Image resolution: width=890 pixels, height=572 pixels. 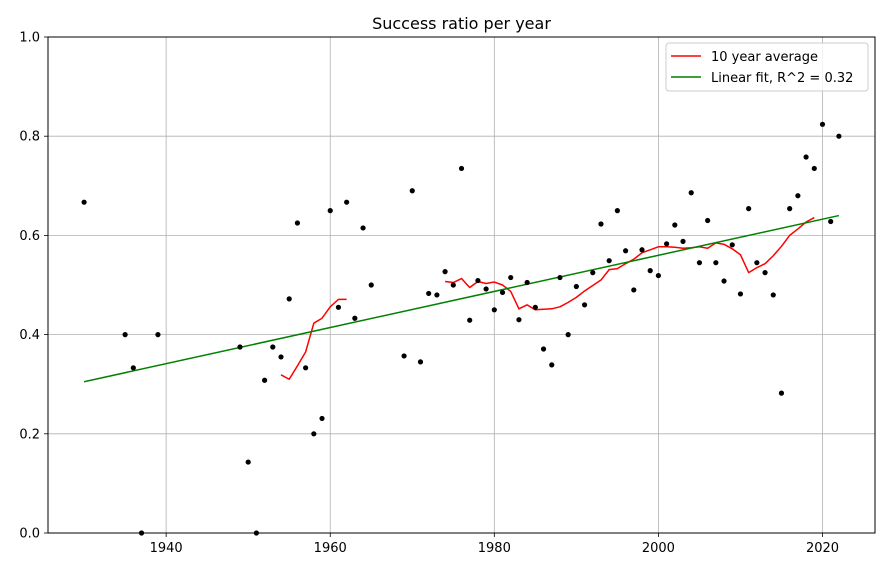 What do you see at coordinates (494, 548) in the screenshot?
I see `x-tick-label: 1980` at bounding box center [494, 548].